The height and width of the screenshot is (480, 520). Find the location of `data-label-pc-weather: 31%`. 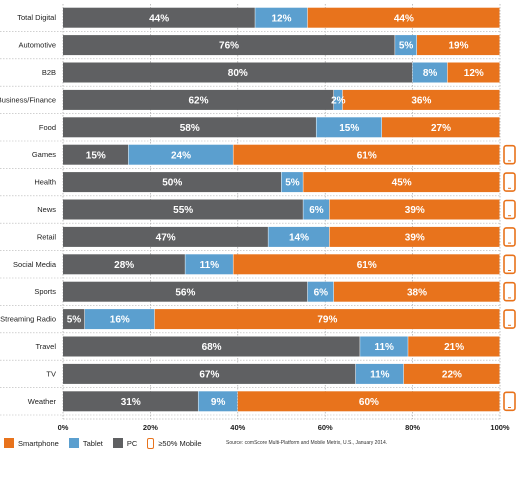

data-label-pc-weather: 31% is located at coordinates (131, 402).